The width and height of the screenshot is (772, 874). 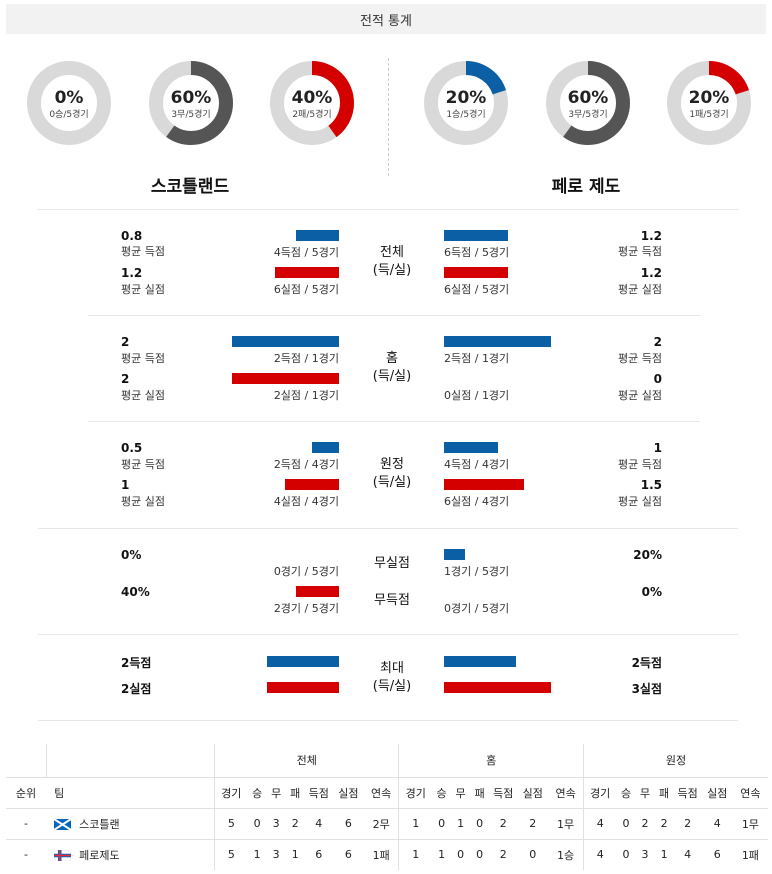 I want to click on label-line: (득/실), so click(x=392, y=482).